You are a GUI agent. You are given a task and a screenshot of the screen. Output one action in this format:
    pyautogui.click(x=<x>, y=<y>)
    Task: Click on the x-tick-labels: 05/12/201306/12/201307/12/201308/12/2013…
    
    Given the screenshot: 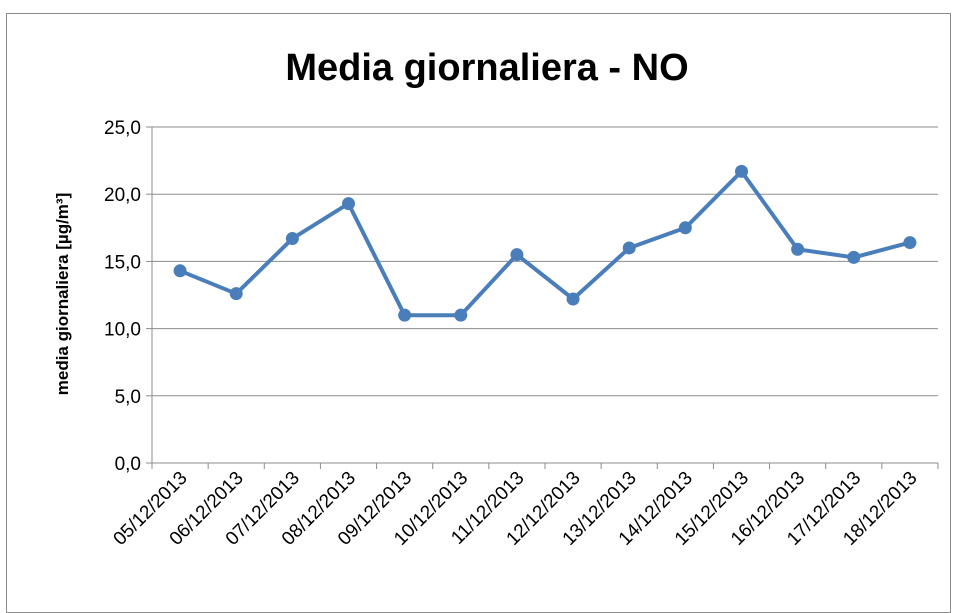 What is the action you would take?
    pyautogui.click(x=516, y=509)
    